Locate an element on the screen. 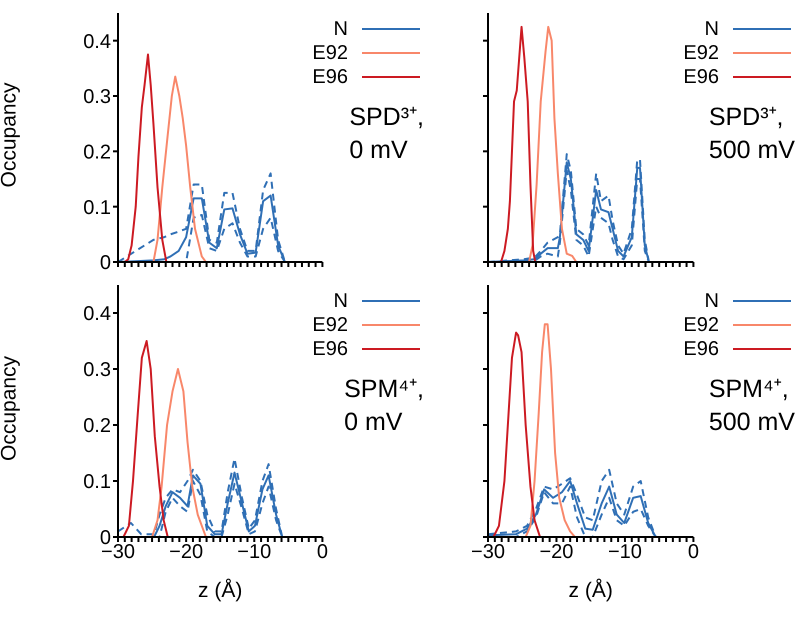 The width and height of the screenshot is (811, 618). x-tick-label: −30 is located at coordinates (488, 552).